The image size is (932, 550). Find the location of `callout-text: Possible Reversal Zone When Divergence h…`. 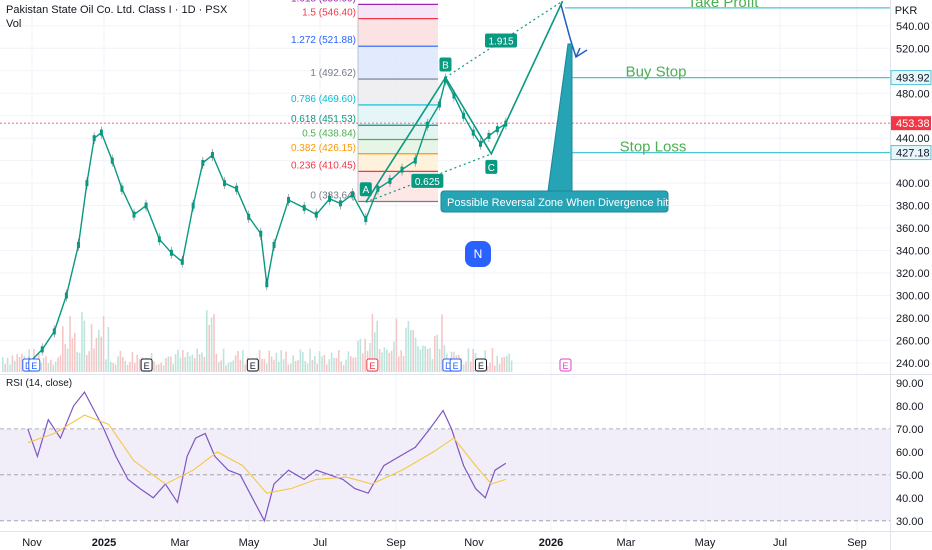

callout-text: Possible Reversal Zone When Divergence h… is located at coordinates (557, 203).